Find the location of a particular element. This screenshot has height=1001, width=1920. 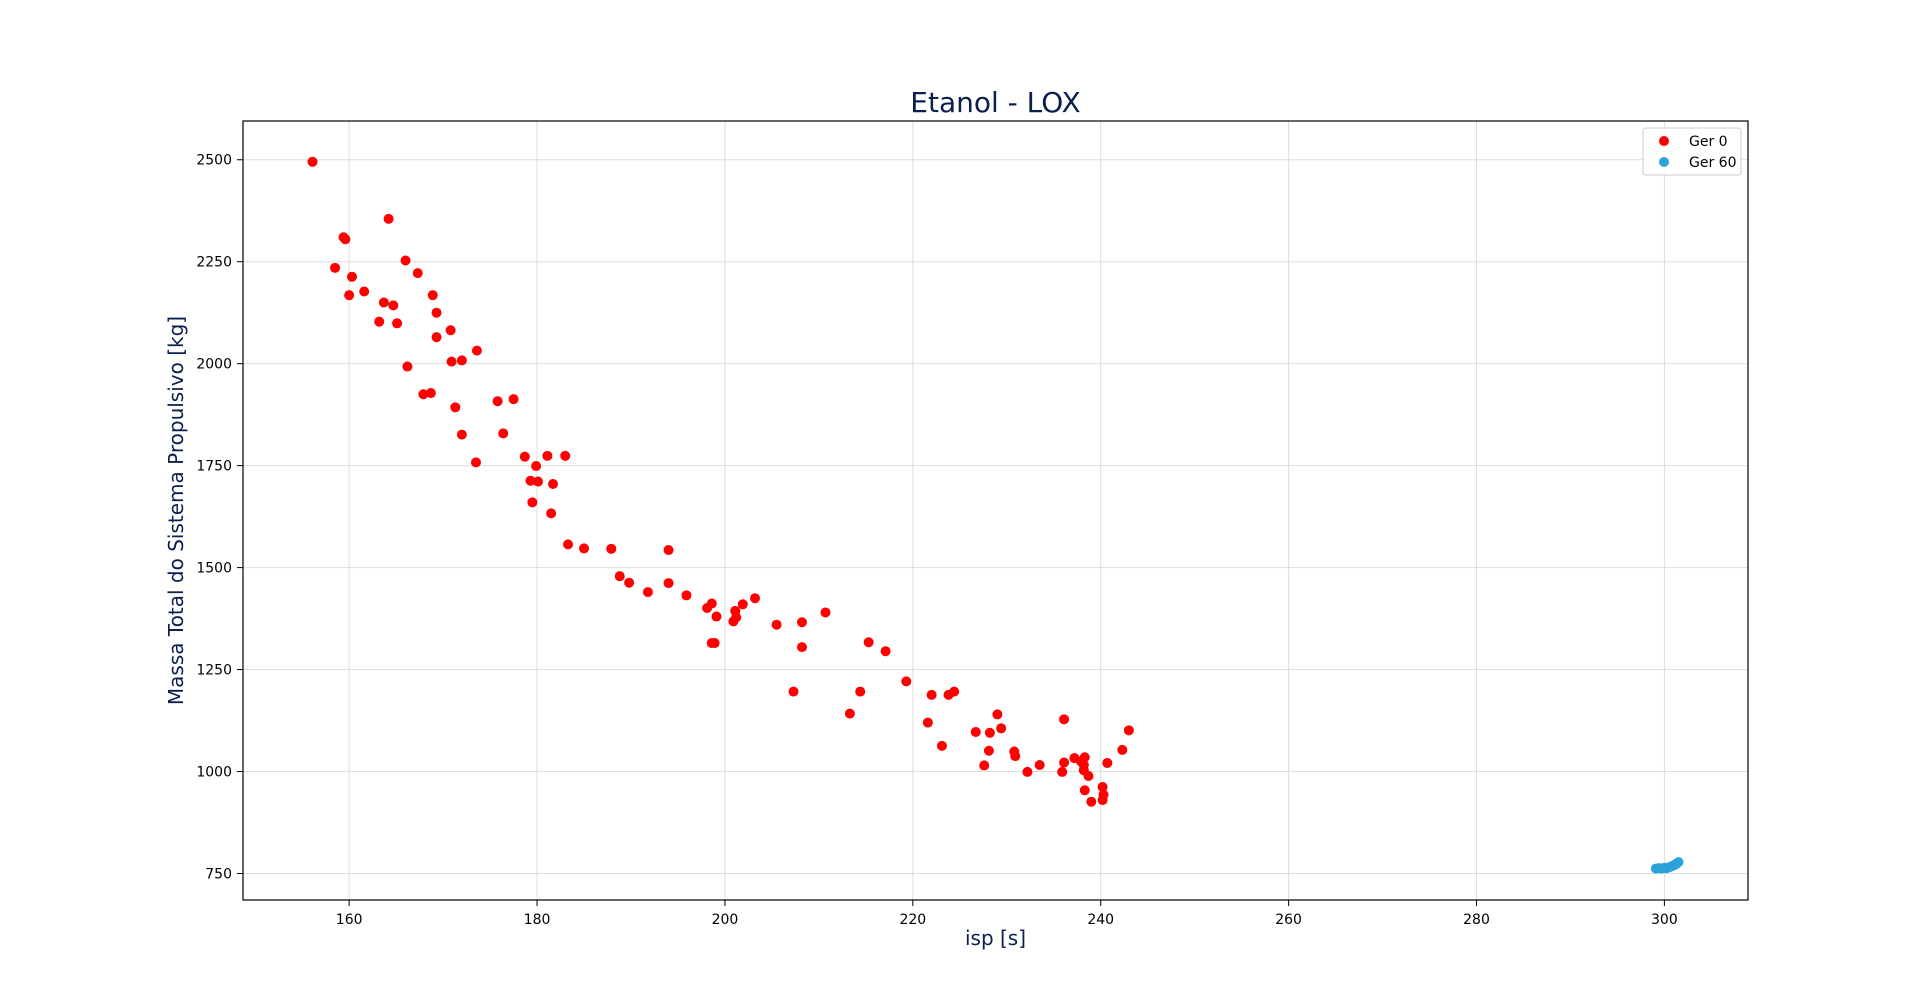

legend: Ger 0 Ger 60 is located at coordinates (1692, 151).